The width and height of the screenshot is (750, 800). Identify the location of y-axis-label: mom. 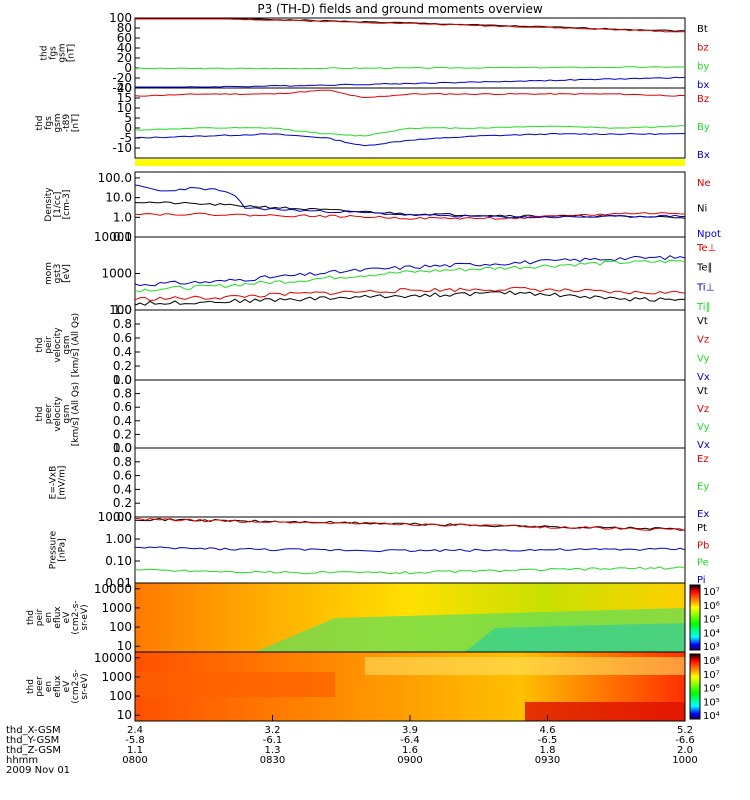
(49, 273).